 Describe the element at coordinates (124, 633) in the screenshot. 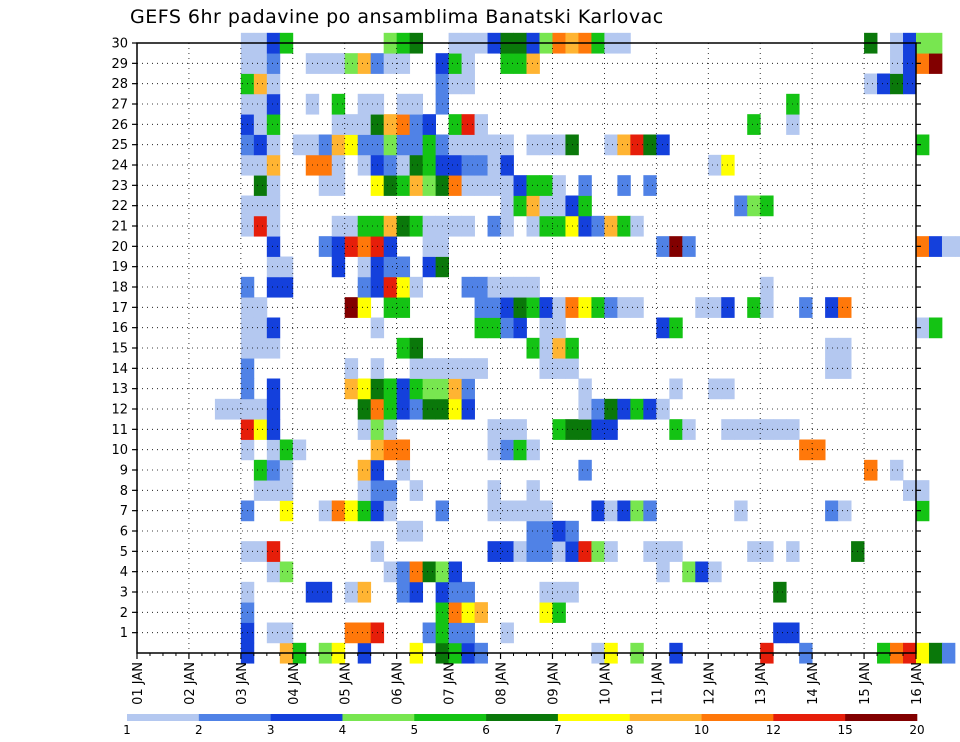

I see `y-tick-label: 1` at that location.